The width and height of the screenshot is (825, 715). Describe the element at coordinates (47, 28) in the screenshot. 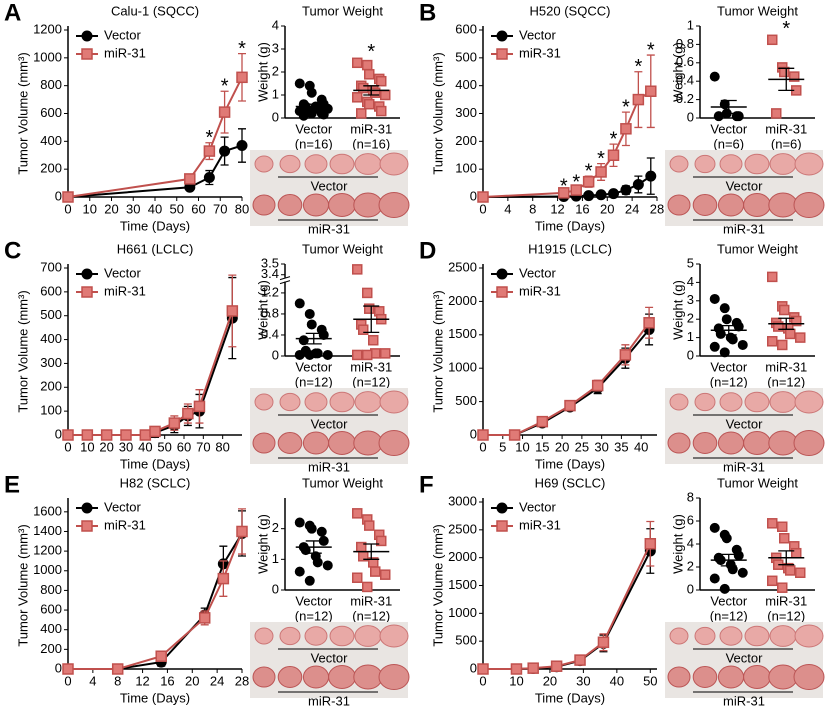

I see `y-tick-label: 1200` at that location.